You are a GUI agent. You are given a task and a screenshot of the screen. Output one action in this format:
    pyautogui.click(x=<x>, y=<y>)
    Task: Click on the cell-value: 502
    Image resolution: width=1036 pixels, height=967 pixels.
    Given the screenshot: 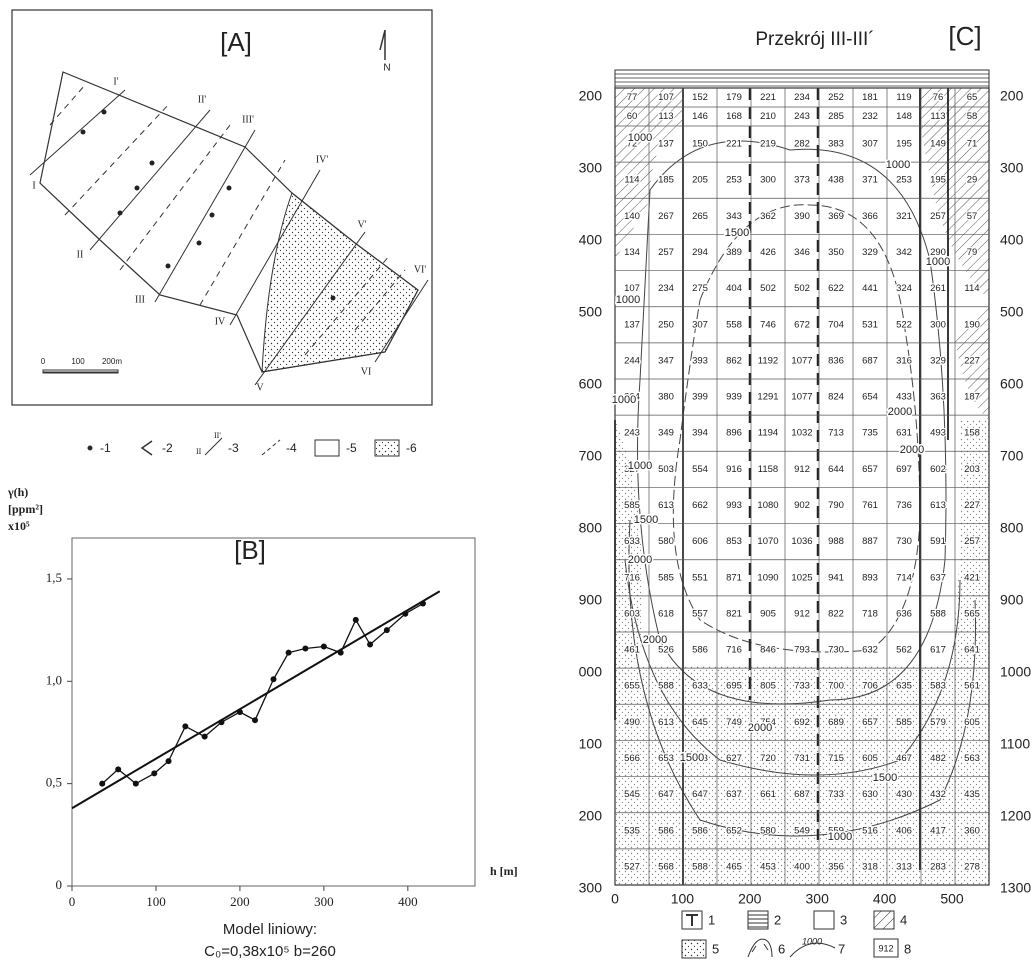 What is the action you would take?
    pyautogui.click(x=802, y=288)
    